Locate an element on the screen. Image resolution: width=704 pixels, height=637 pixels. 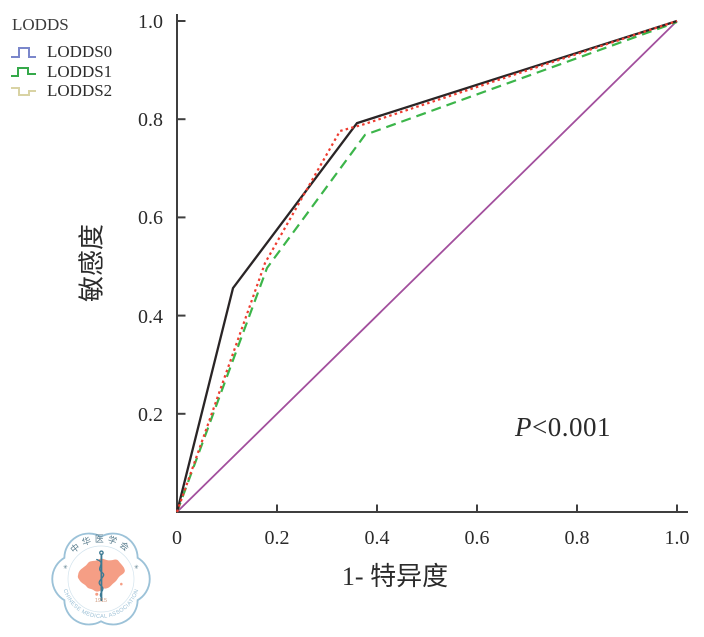
legend: LODDS LODDS0 LODDS1 LODDS2 is located at coordinates (61, 58).